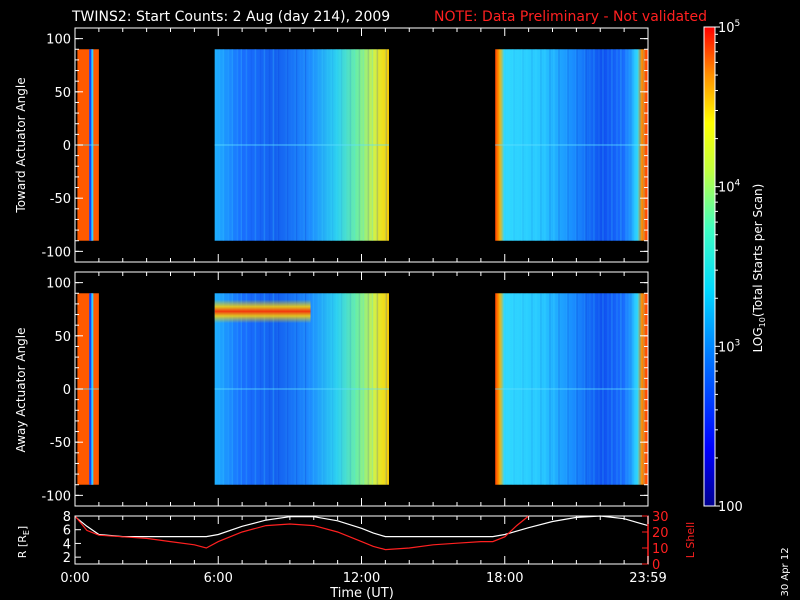 This screenshot has height=600, width=800. What do you see at coordinates (785, 571) in the screenshot?
I see `date-stamp: 30 Apr 12` at bounding box center [785, 571].